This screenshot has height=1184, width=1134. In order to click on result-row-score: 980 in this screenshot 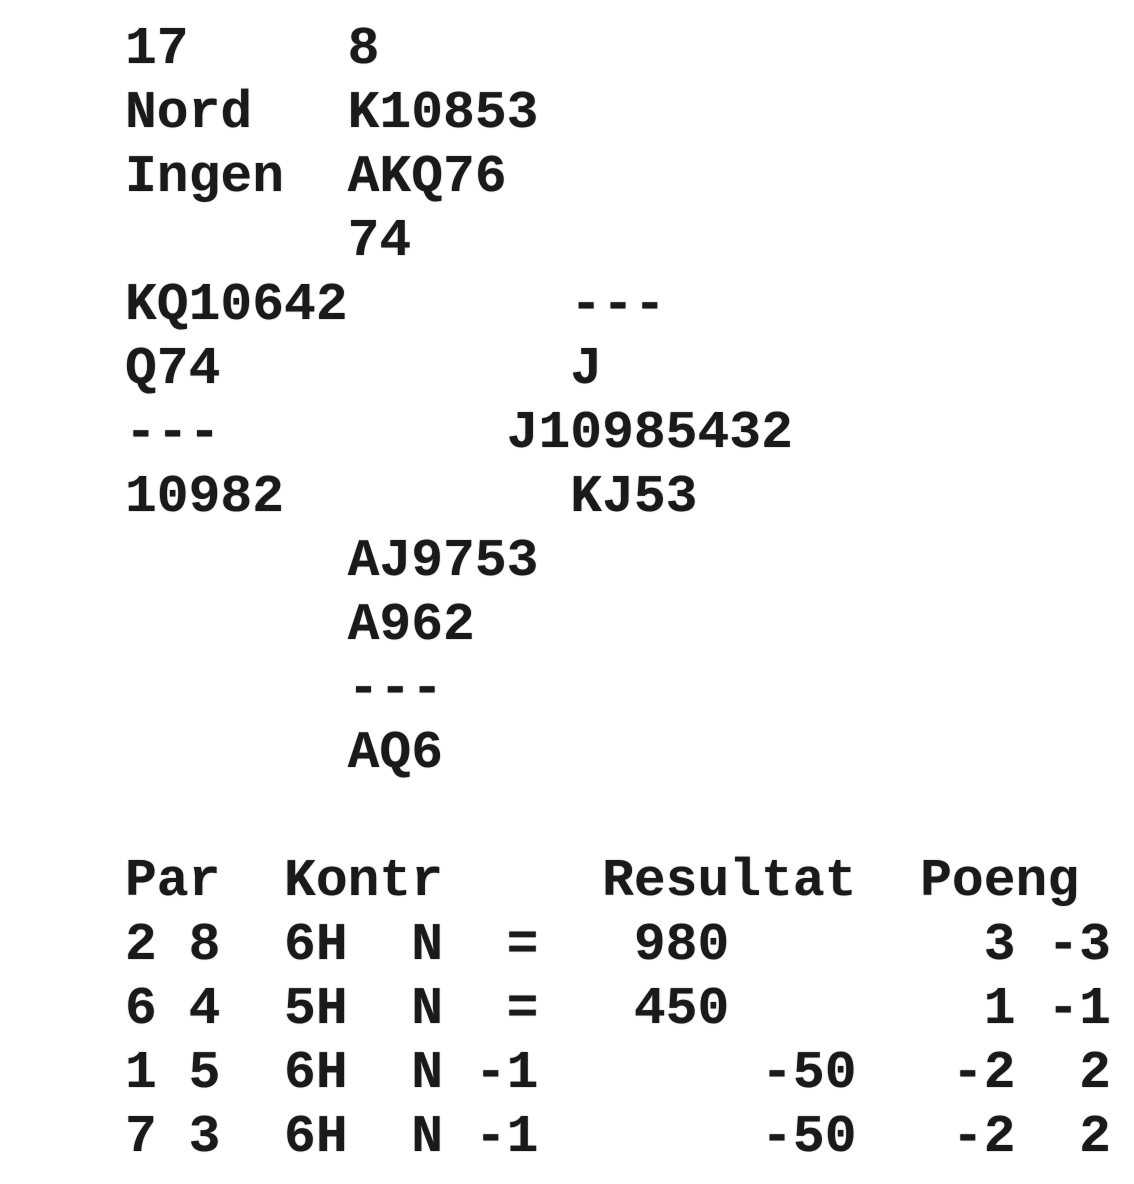, I will do `click(681, 945)`.